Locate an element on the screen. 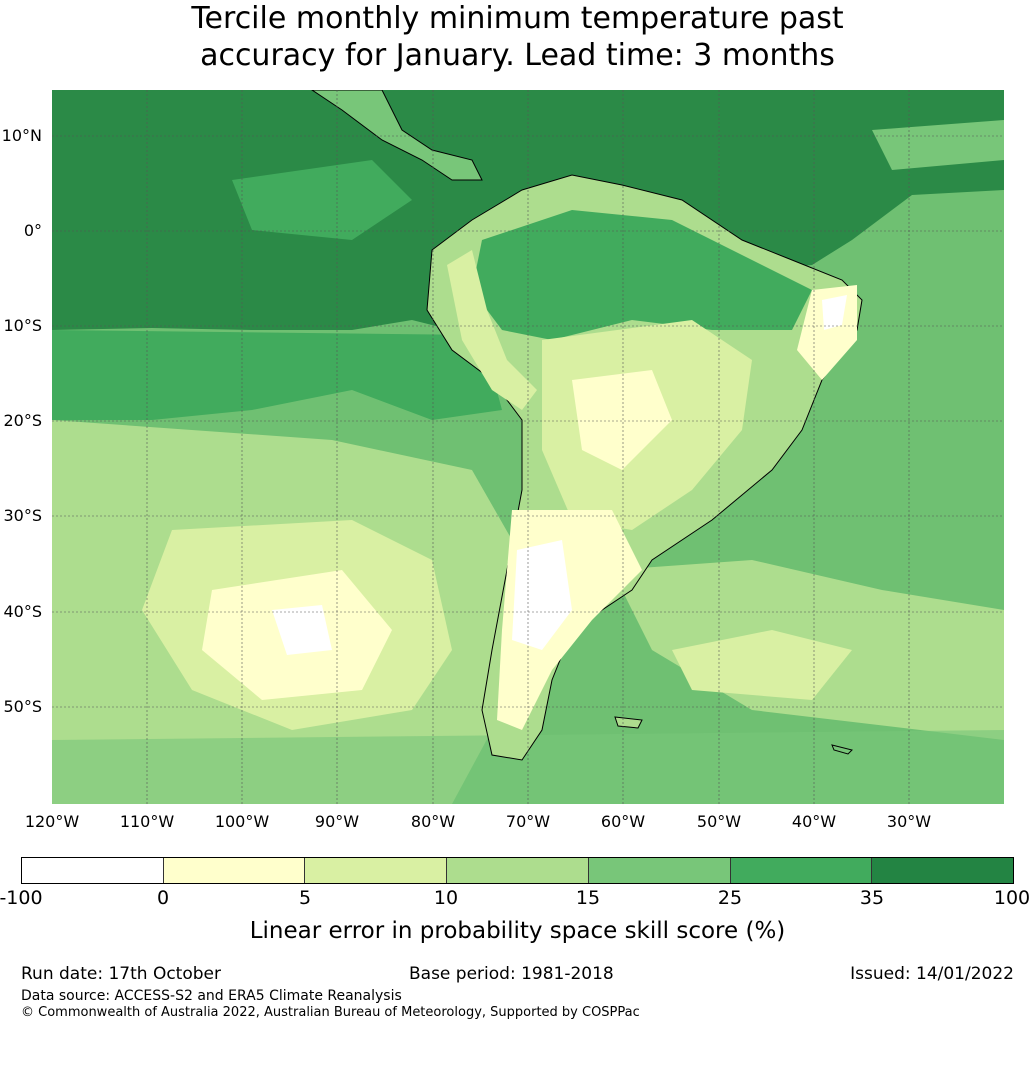 The width and height of the screenshot is (1035, 1065). colorbar-tick-15: 15 is located at coordinates (588, 898).